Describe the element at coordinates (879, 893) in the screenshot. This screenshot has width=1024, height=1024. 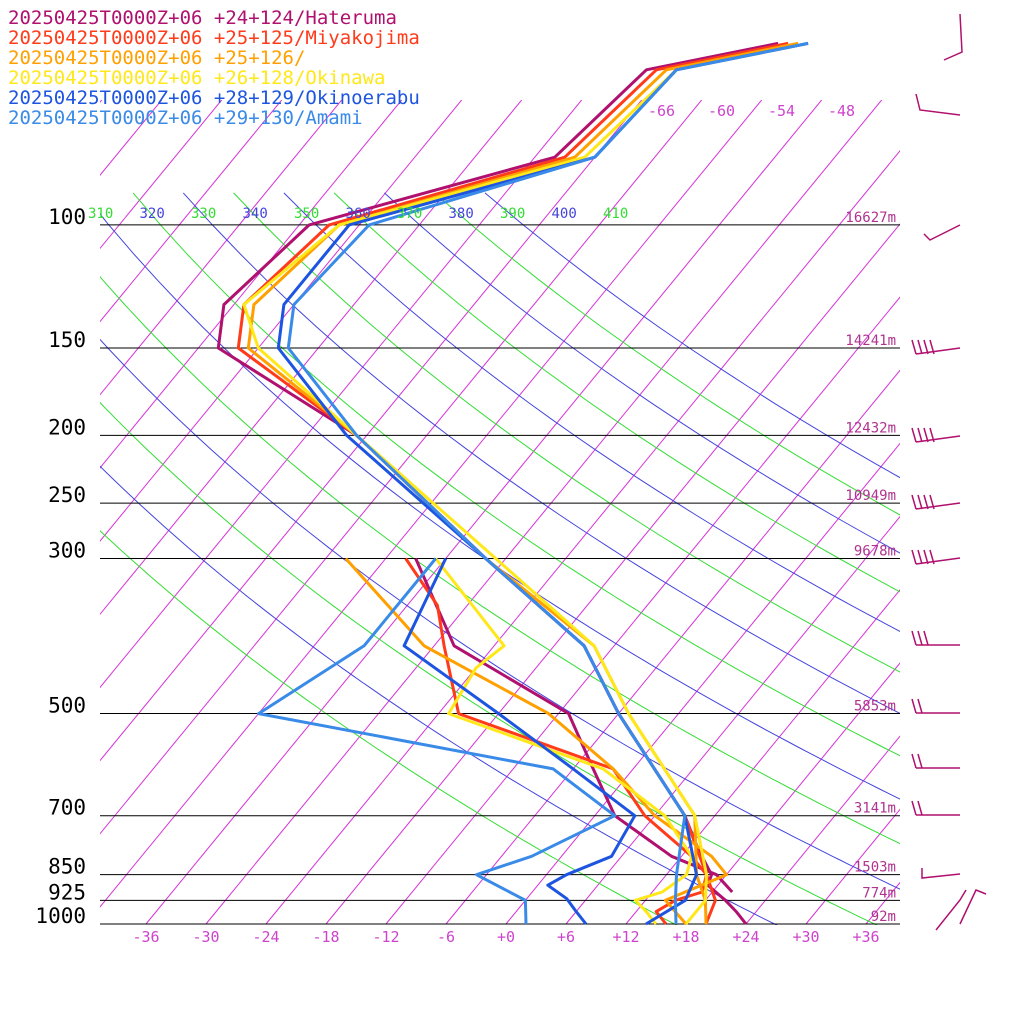
I see `height-label: 774m` at that location.